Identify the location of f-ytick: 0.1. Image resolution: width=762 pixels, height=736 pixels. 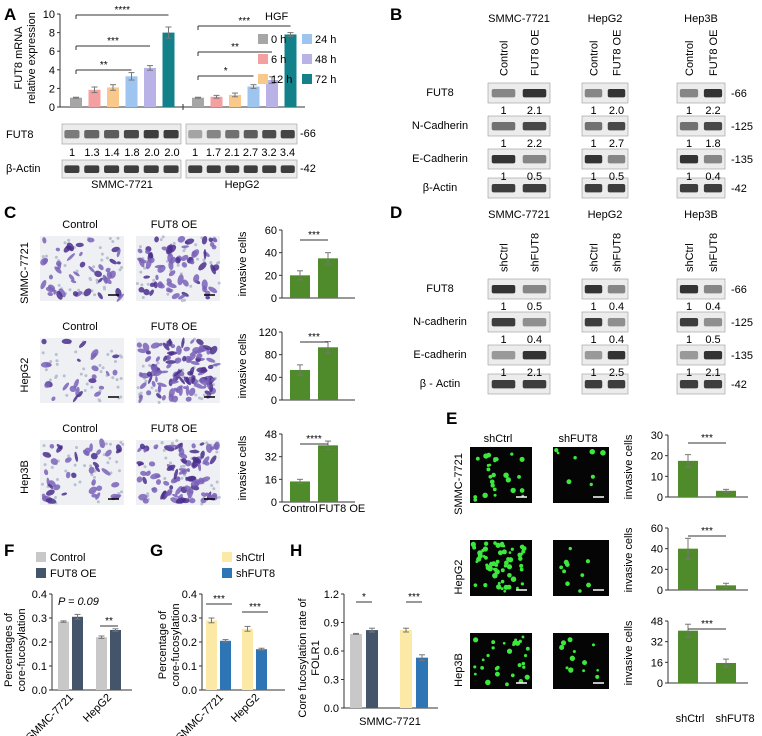
(39, 667).